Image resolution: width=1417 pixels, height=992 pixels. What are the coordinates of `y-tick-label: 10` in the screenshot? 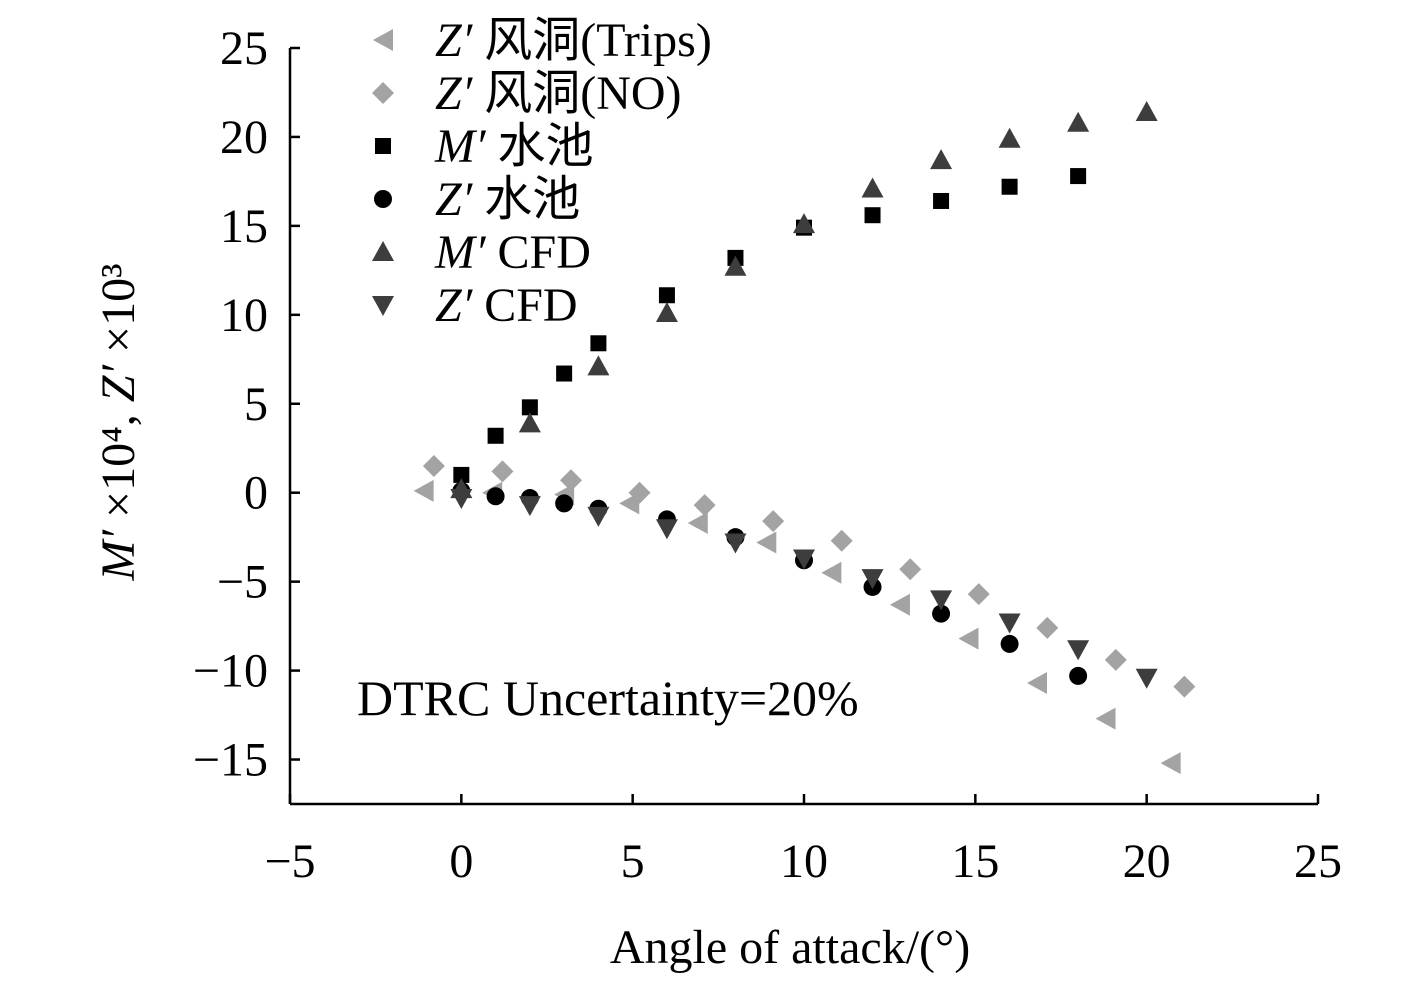 It's located at (244, 315).